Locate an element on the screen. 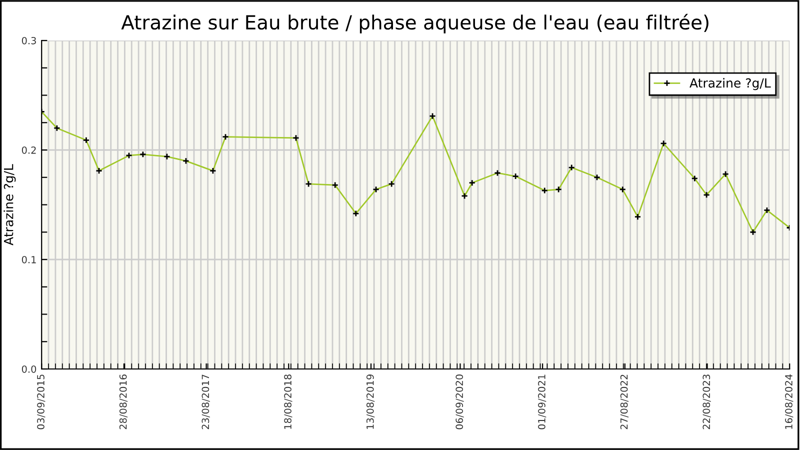 The width and height of the screenshot is (800, 450). x-tick-label: 01/09/2021 is located at coordinates (542, 402).